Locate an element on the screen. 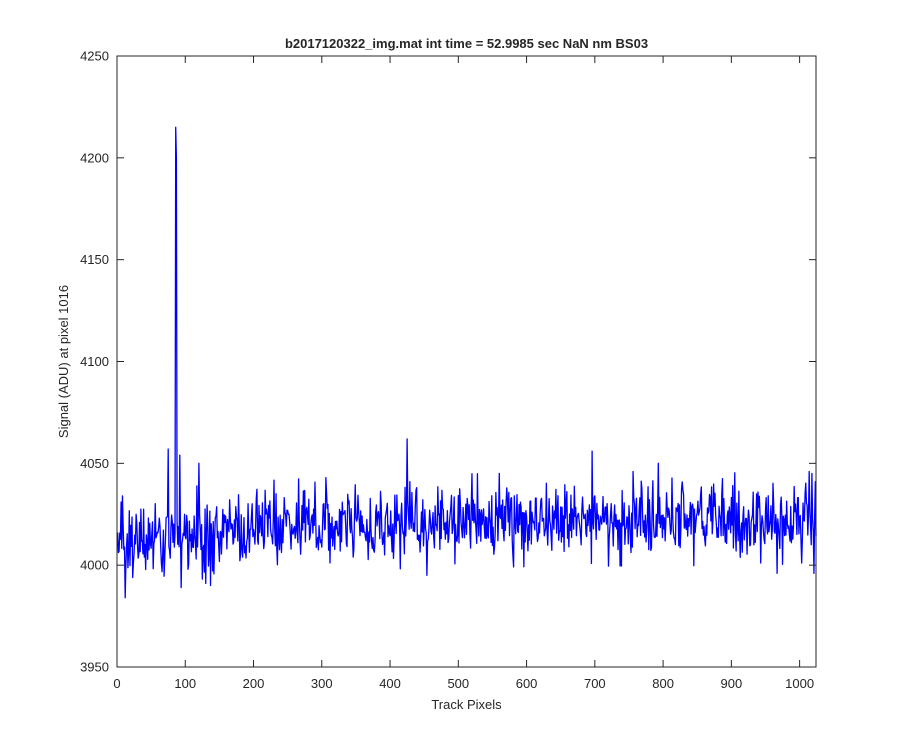 This screenshot has height=750, width=900. y-axis-label: Signal (ADU) at pixel 1016 is located at coordinates (63, 361).